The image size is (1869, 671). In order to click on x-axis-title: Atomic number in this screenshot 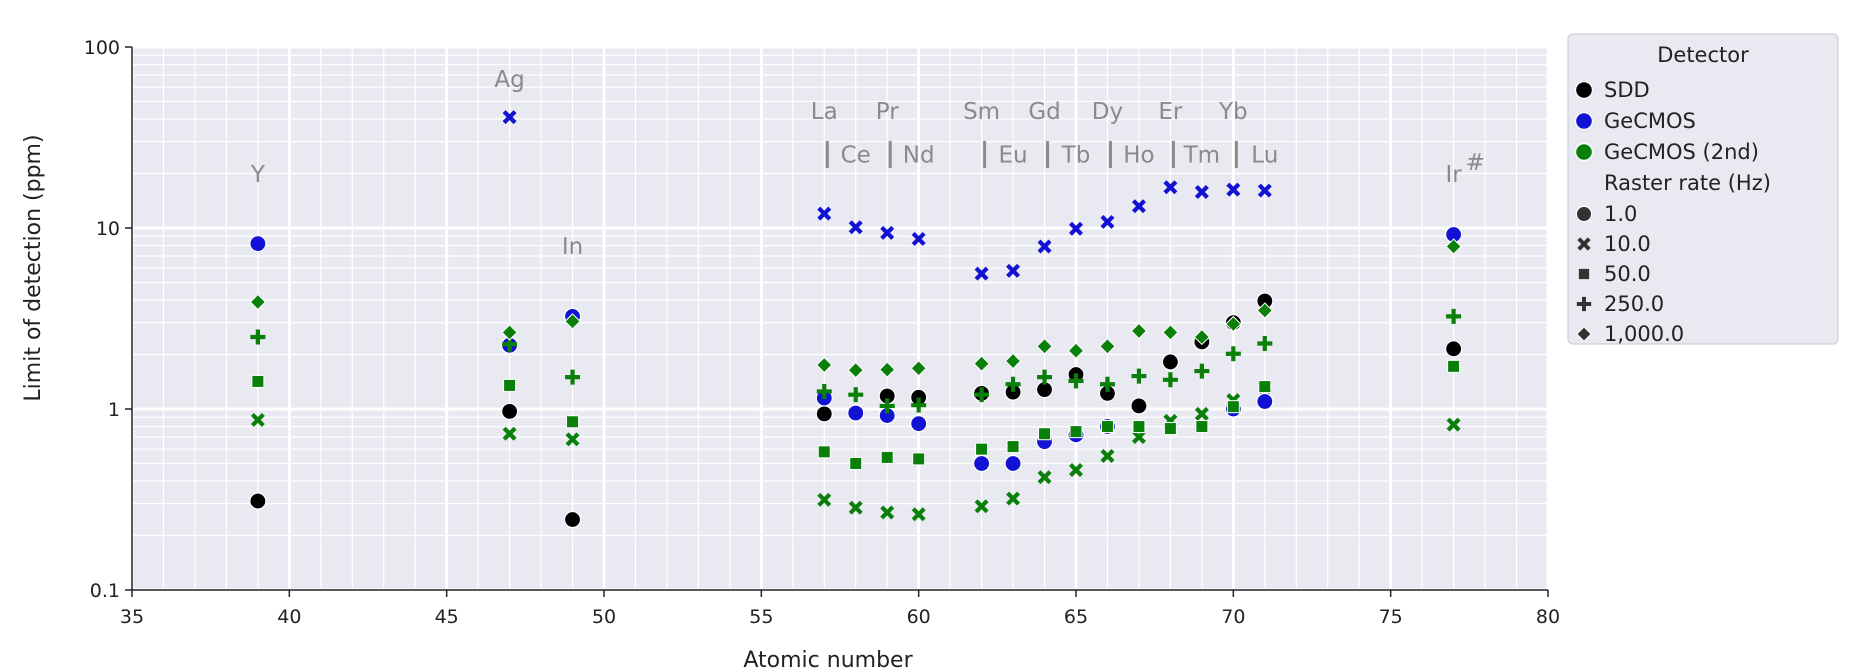, I will do `click(828, 659)`.